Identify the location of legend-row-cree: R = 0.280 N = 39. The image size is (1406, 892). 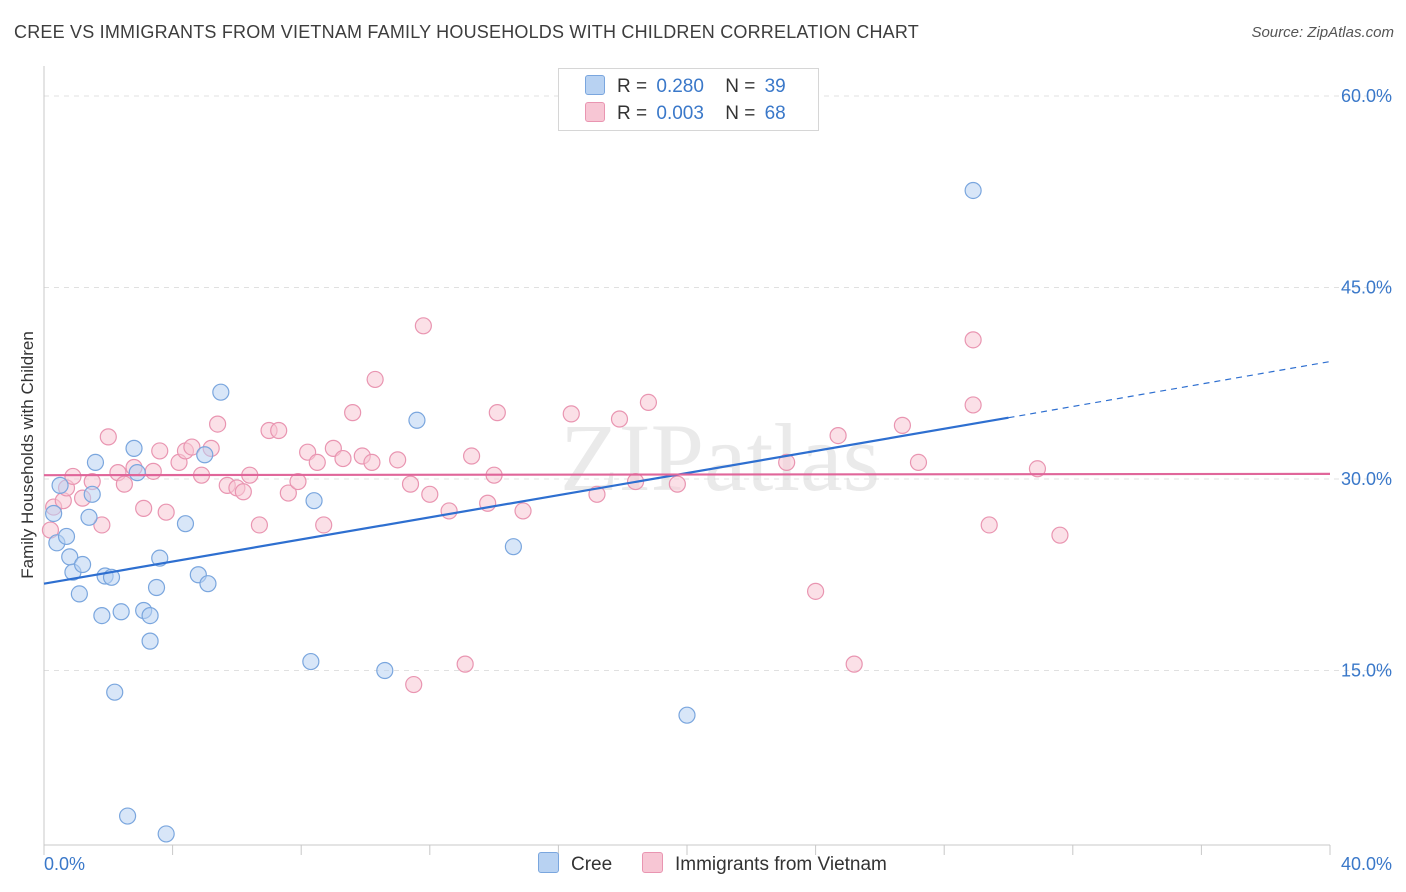
(685, 86).